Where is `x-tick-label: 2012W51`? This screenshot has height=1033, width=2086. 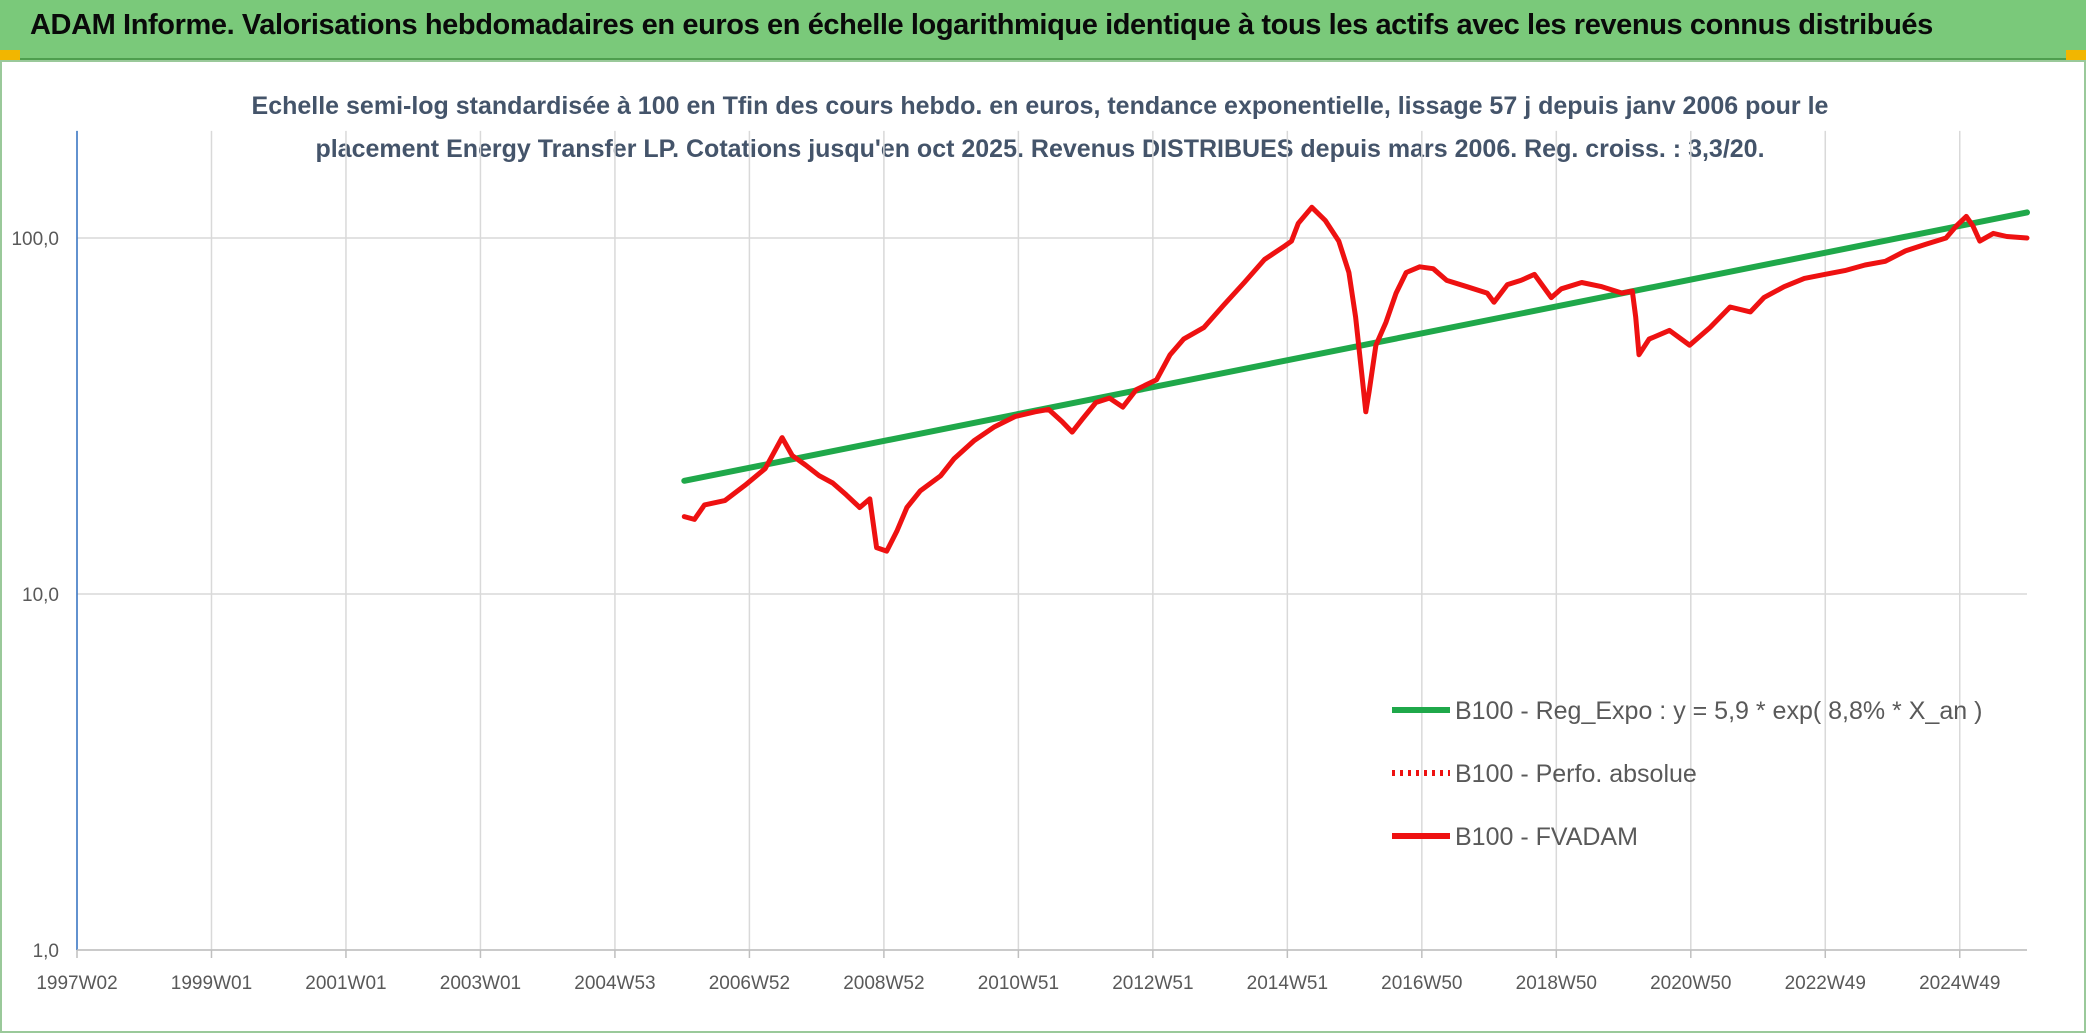
x-tick-label: 2012W51 is located at coordinates (1152, 983).